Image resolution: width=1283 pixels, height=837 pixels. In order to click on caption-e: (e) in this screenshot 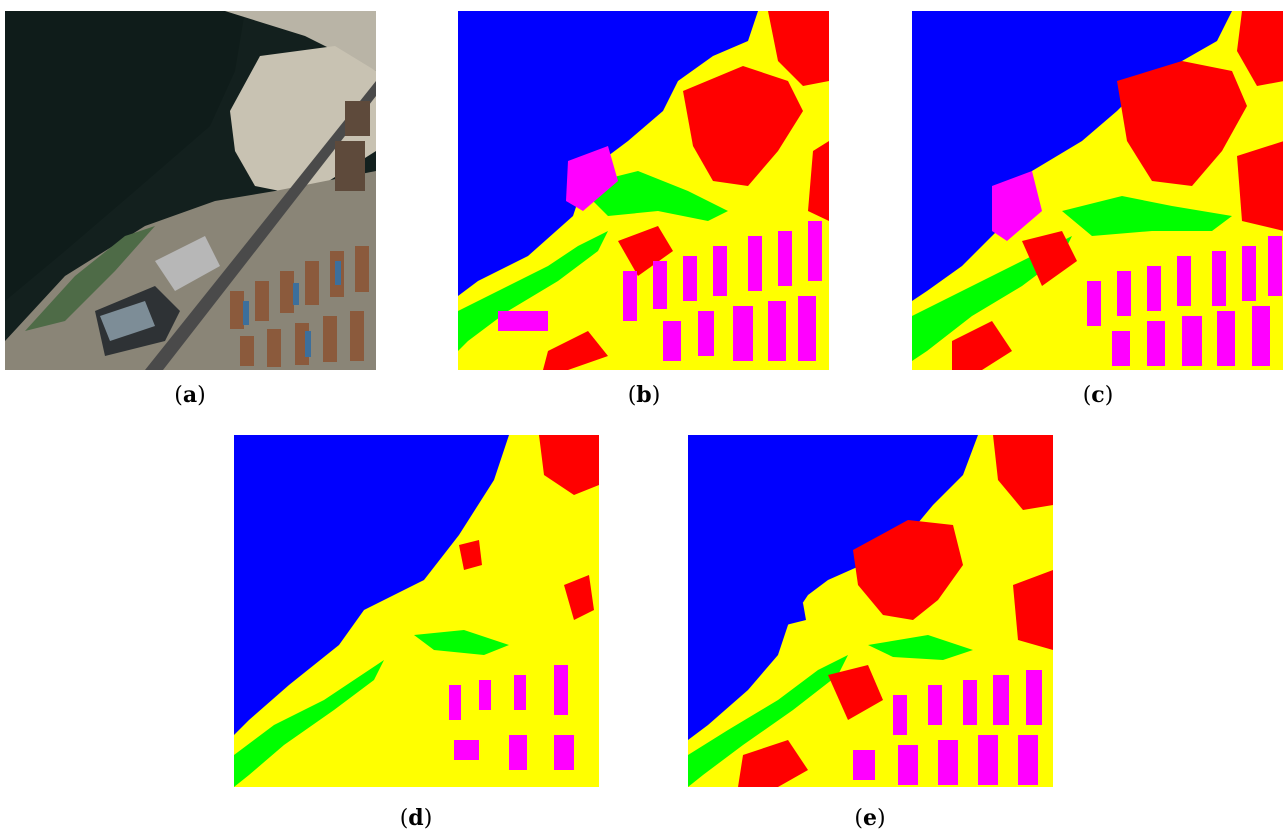, I will do `click(870, 818)`.